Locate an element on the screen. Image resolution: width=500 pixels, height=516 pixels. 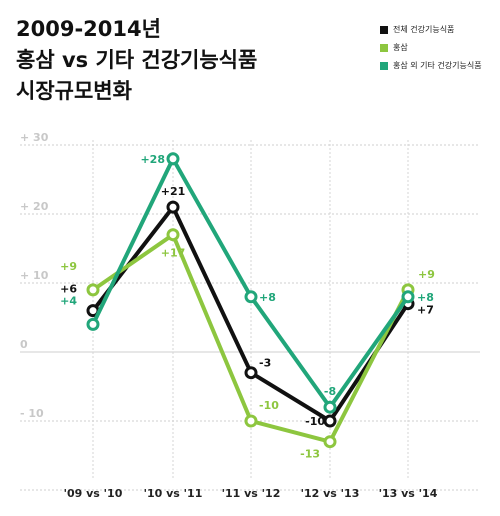
chart-legend: 전체 건강기능식품 홍삼 홍삼 외 기타 건강기능식품 is located at coordinates (431, 49).